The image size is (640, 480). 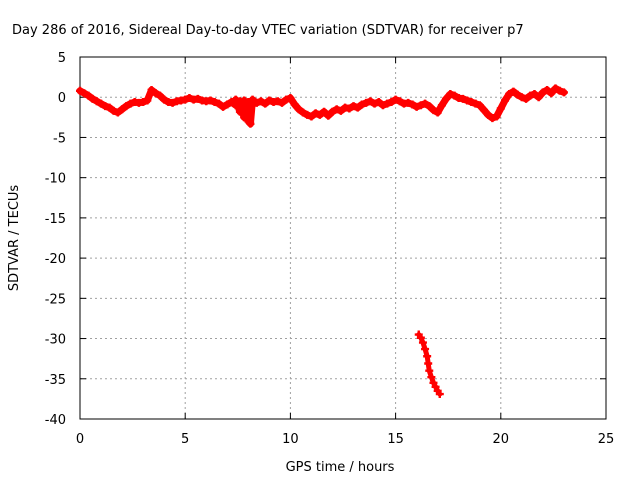 I want to click on x-tick-label: 15, so click(x=395, y=439).